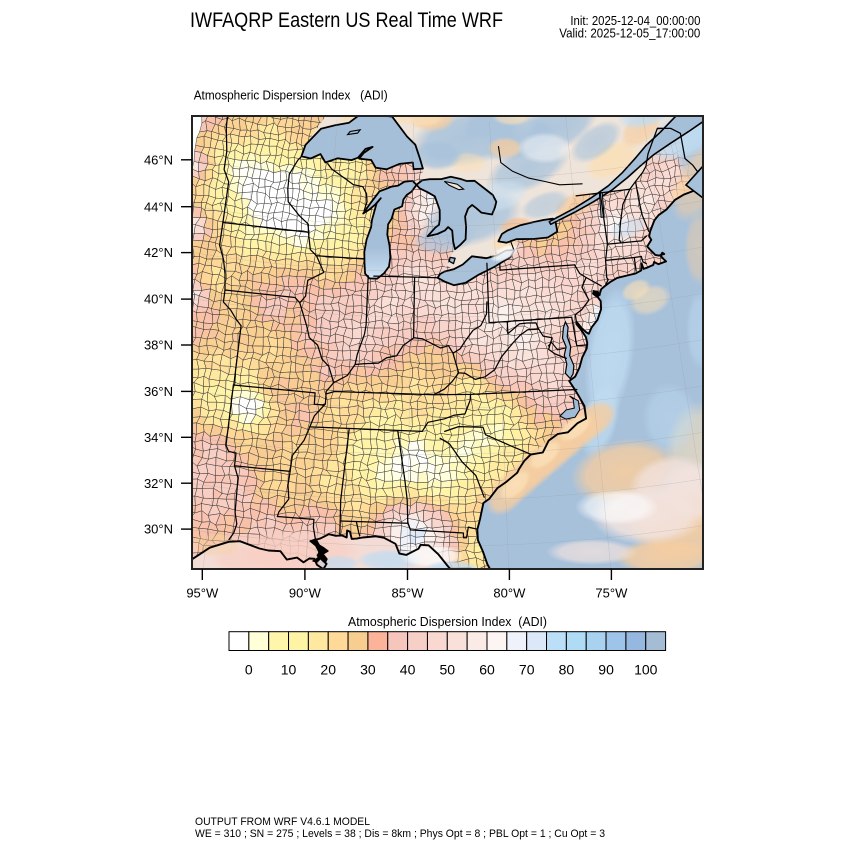 The image size is (850, 850). Describe the element at coordinates (346, 20) in the screenshot. I see `svg-text:IWFAQRP Eastern US Real Time W: IWFAQRP Eastern US Real Time WRF` at that location.